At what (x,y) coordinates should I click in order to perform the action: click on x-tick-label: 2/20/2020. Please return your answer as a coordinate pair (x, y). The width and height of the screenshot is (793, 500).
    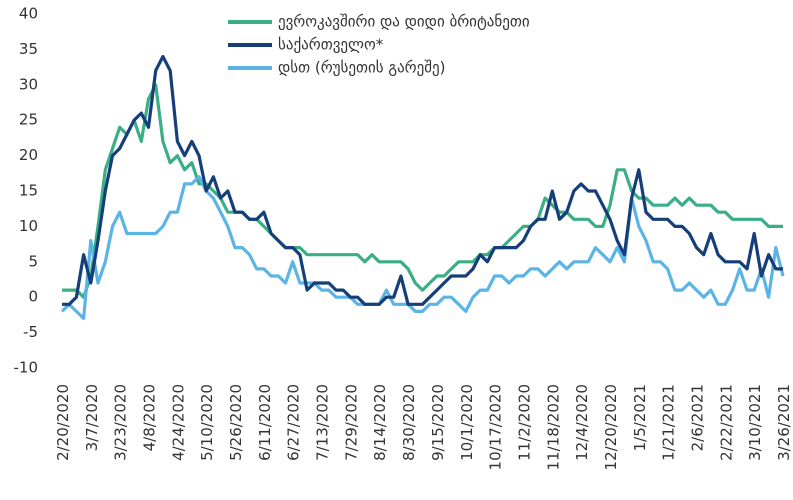
    Looking at the image, I should click on (63, 422).